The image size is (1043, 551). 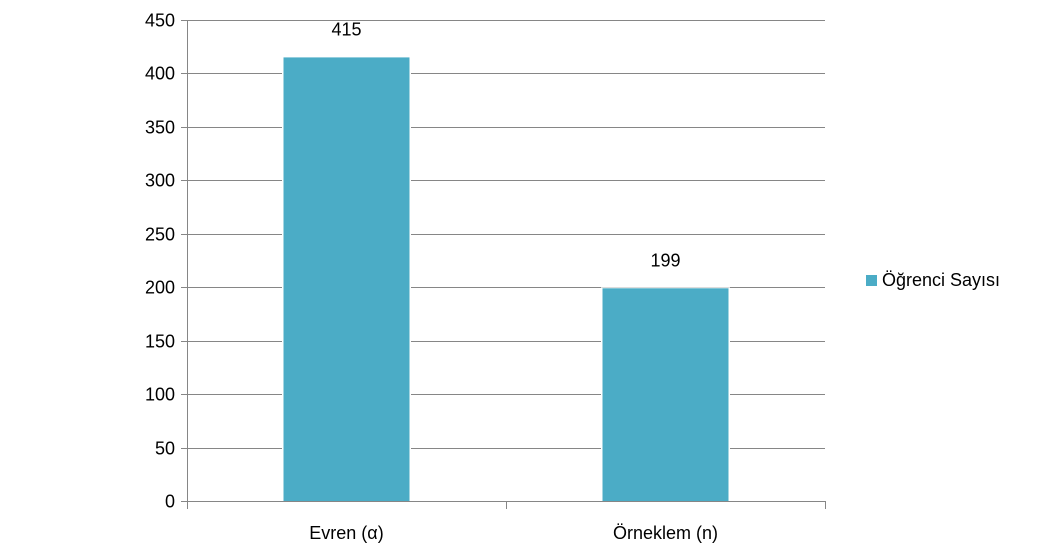 What do you see at coordinates (160, 395) in the screenshot?
I see `y-tick-label: 100` at bounding box center [160, 395].